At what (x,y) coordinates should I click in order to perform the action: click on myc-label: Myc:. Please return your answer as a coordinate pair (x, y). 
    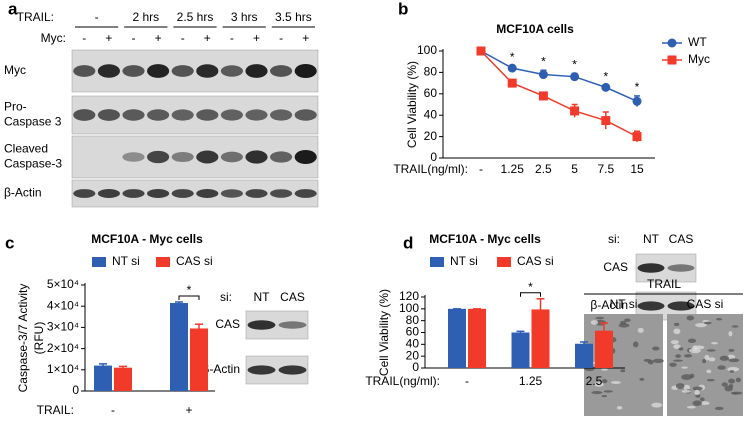
    Looking at the image, I should click on (53, 38).